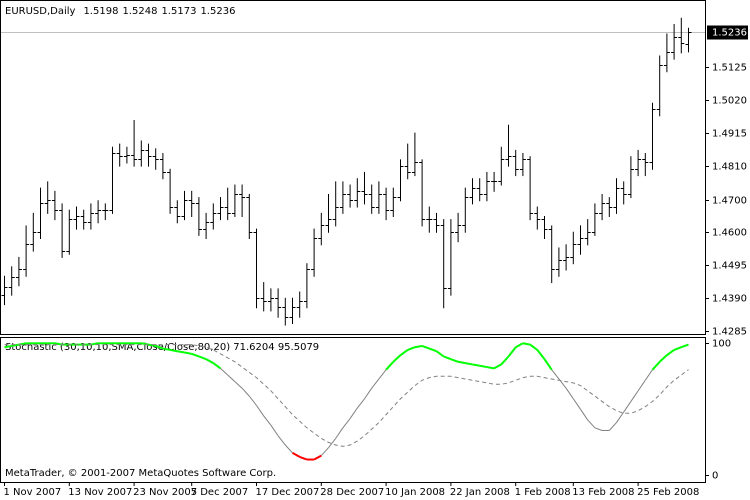  What do you see at coordinates (668, 492) in the screenshot?
I see `x-tick-label: 25 Feb 2008` at bounding box center [668, 492].